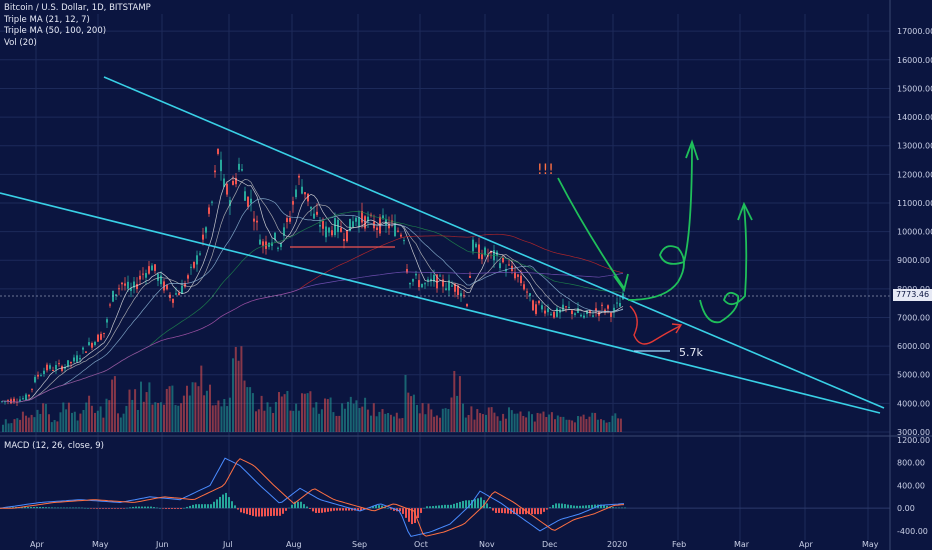  Describe the element at coordinates (617, 544) in the screenshot. I see `time-axis-label: 2020` at that location.